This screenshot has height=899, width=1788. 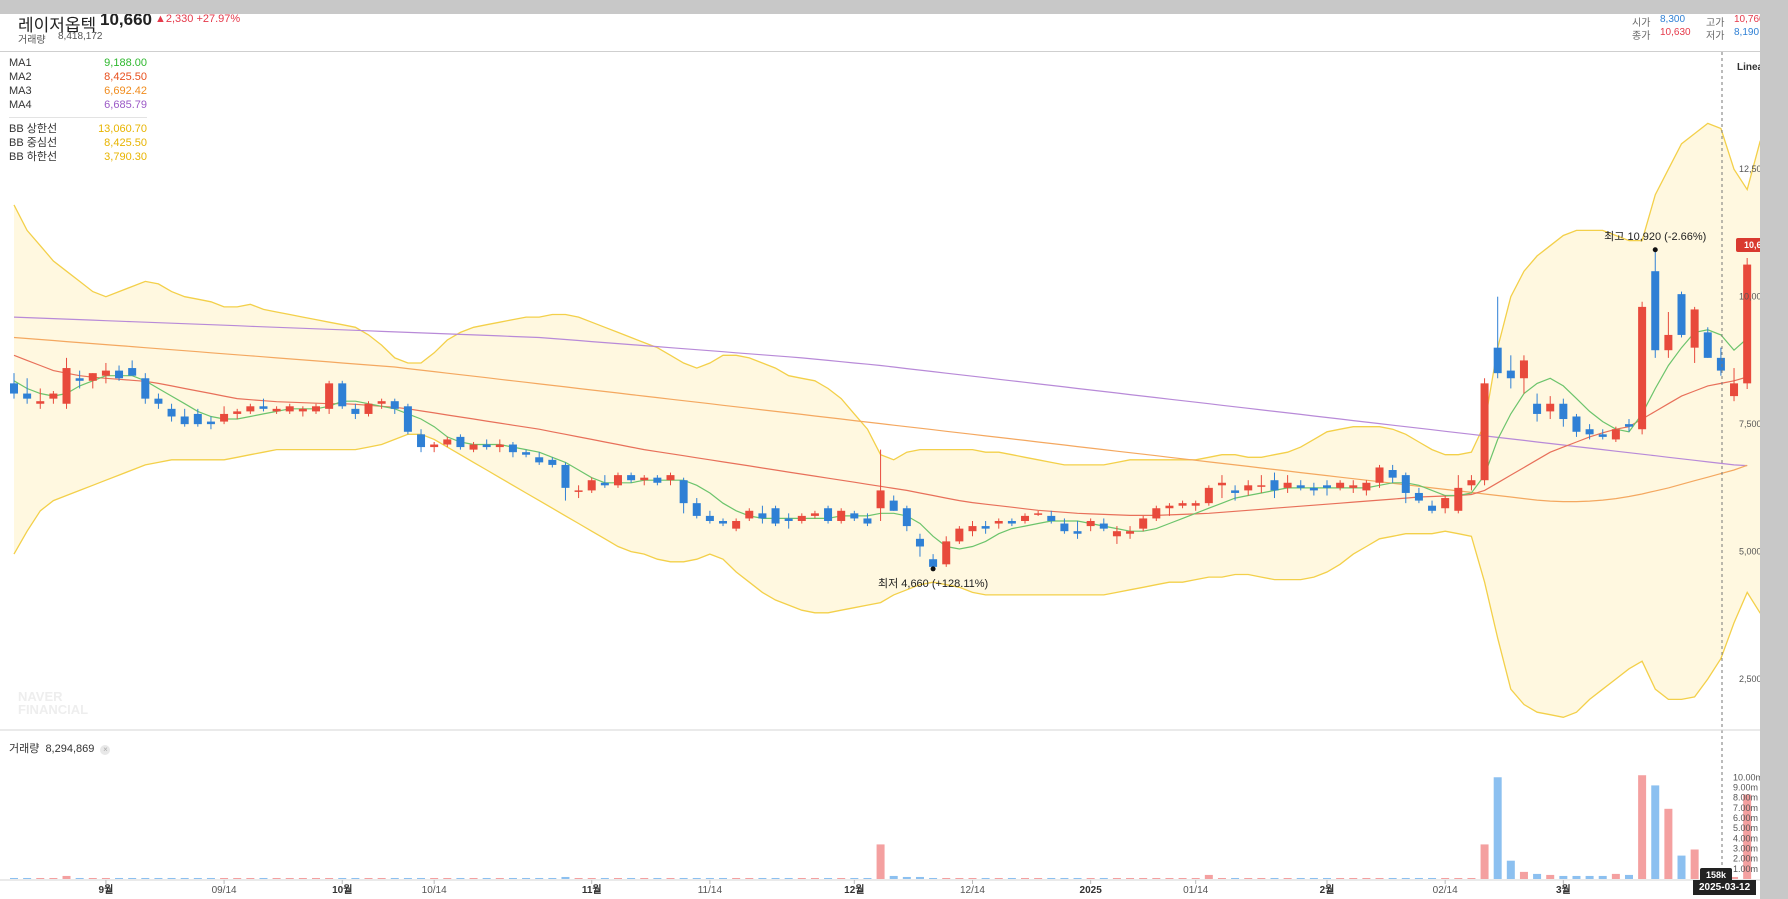 I want to click on x-tick-label: 10월, so click(x=342, y=890).